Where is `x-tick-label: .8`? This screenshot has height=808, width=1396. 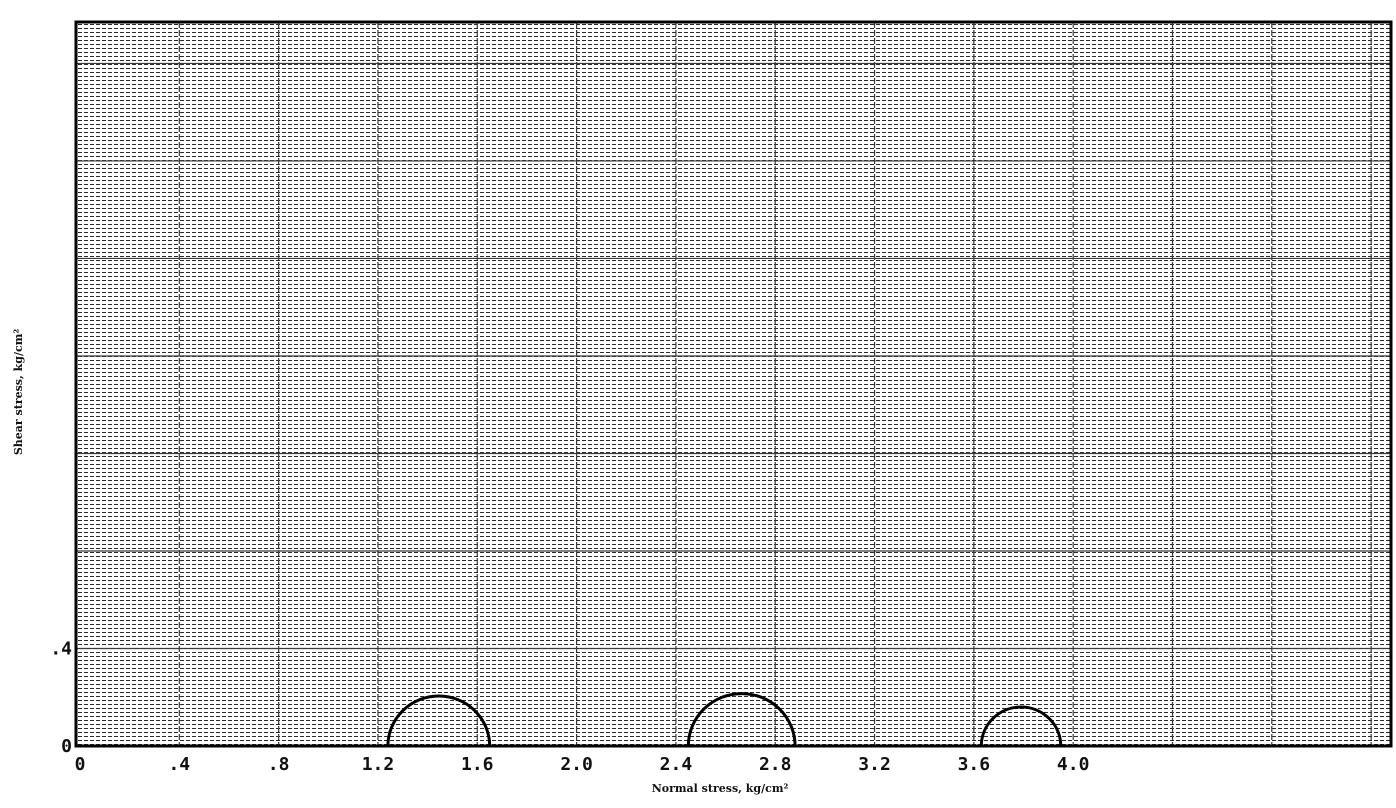
x-tick-label: .8 is located at coordinates (279, 764).